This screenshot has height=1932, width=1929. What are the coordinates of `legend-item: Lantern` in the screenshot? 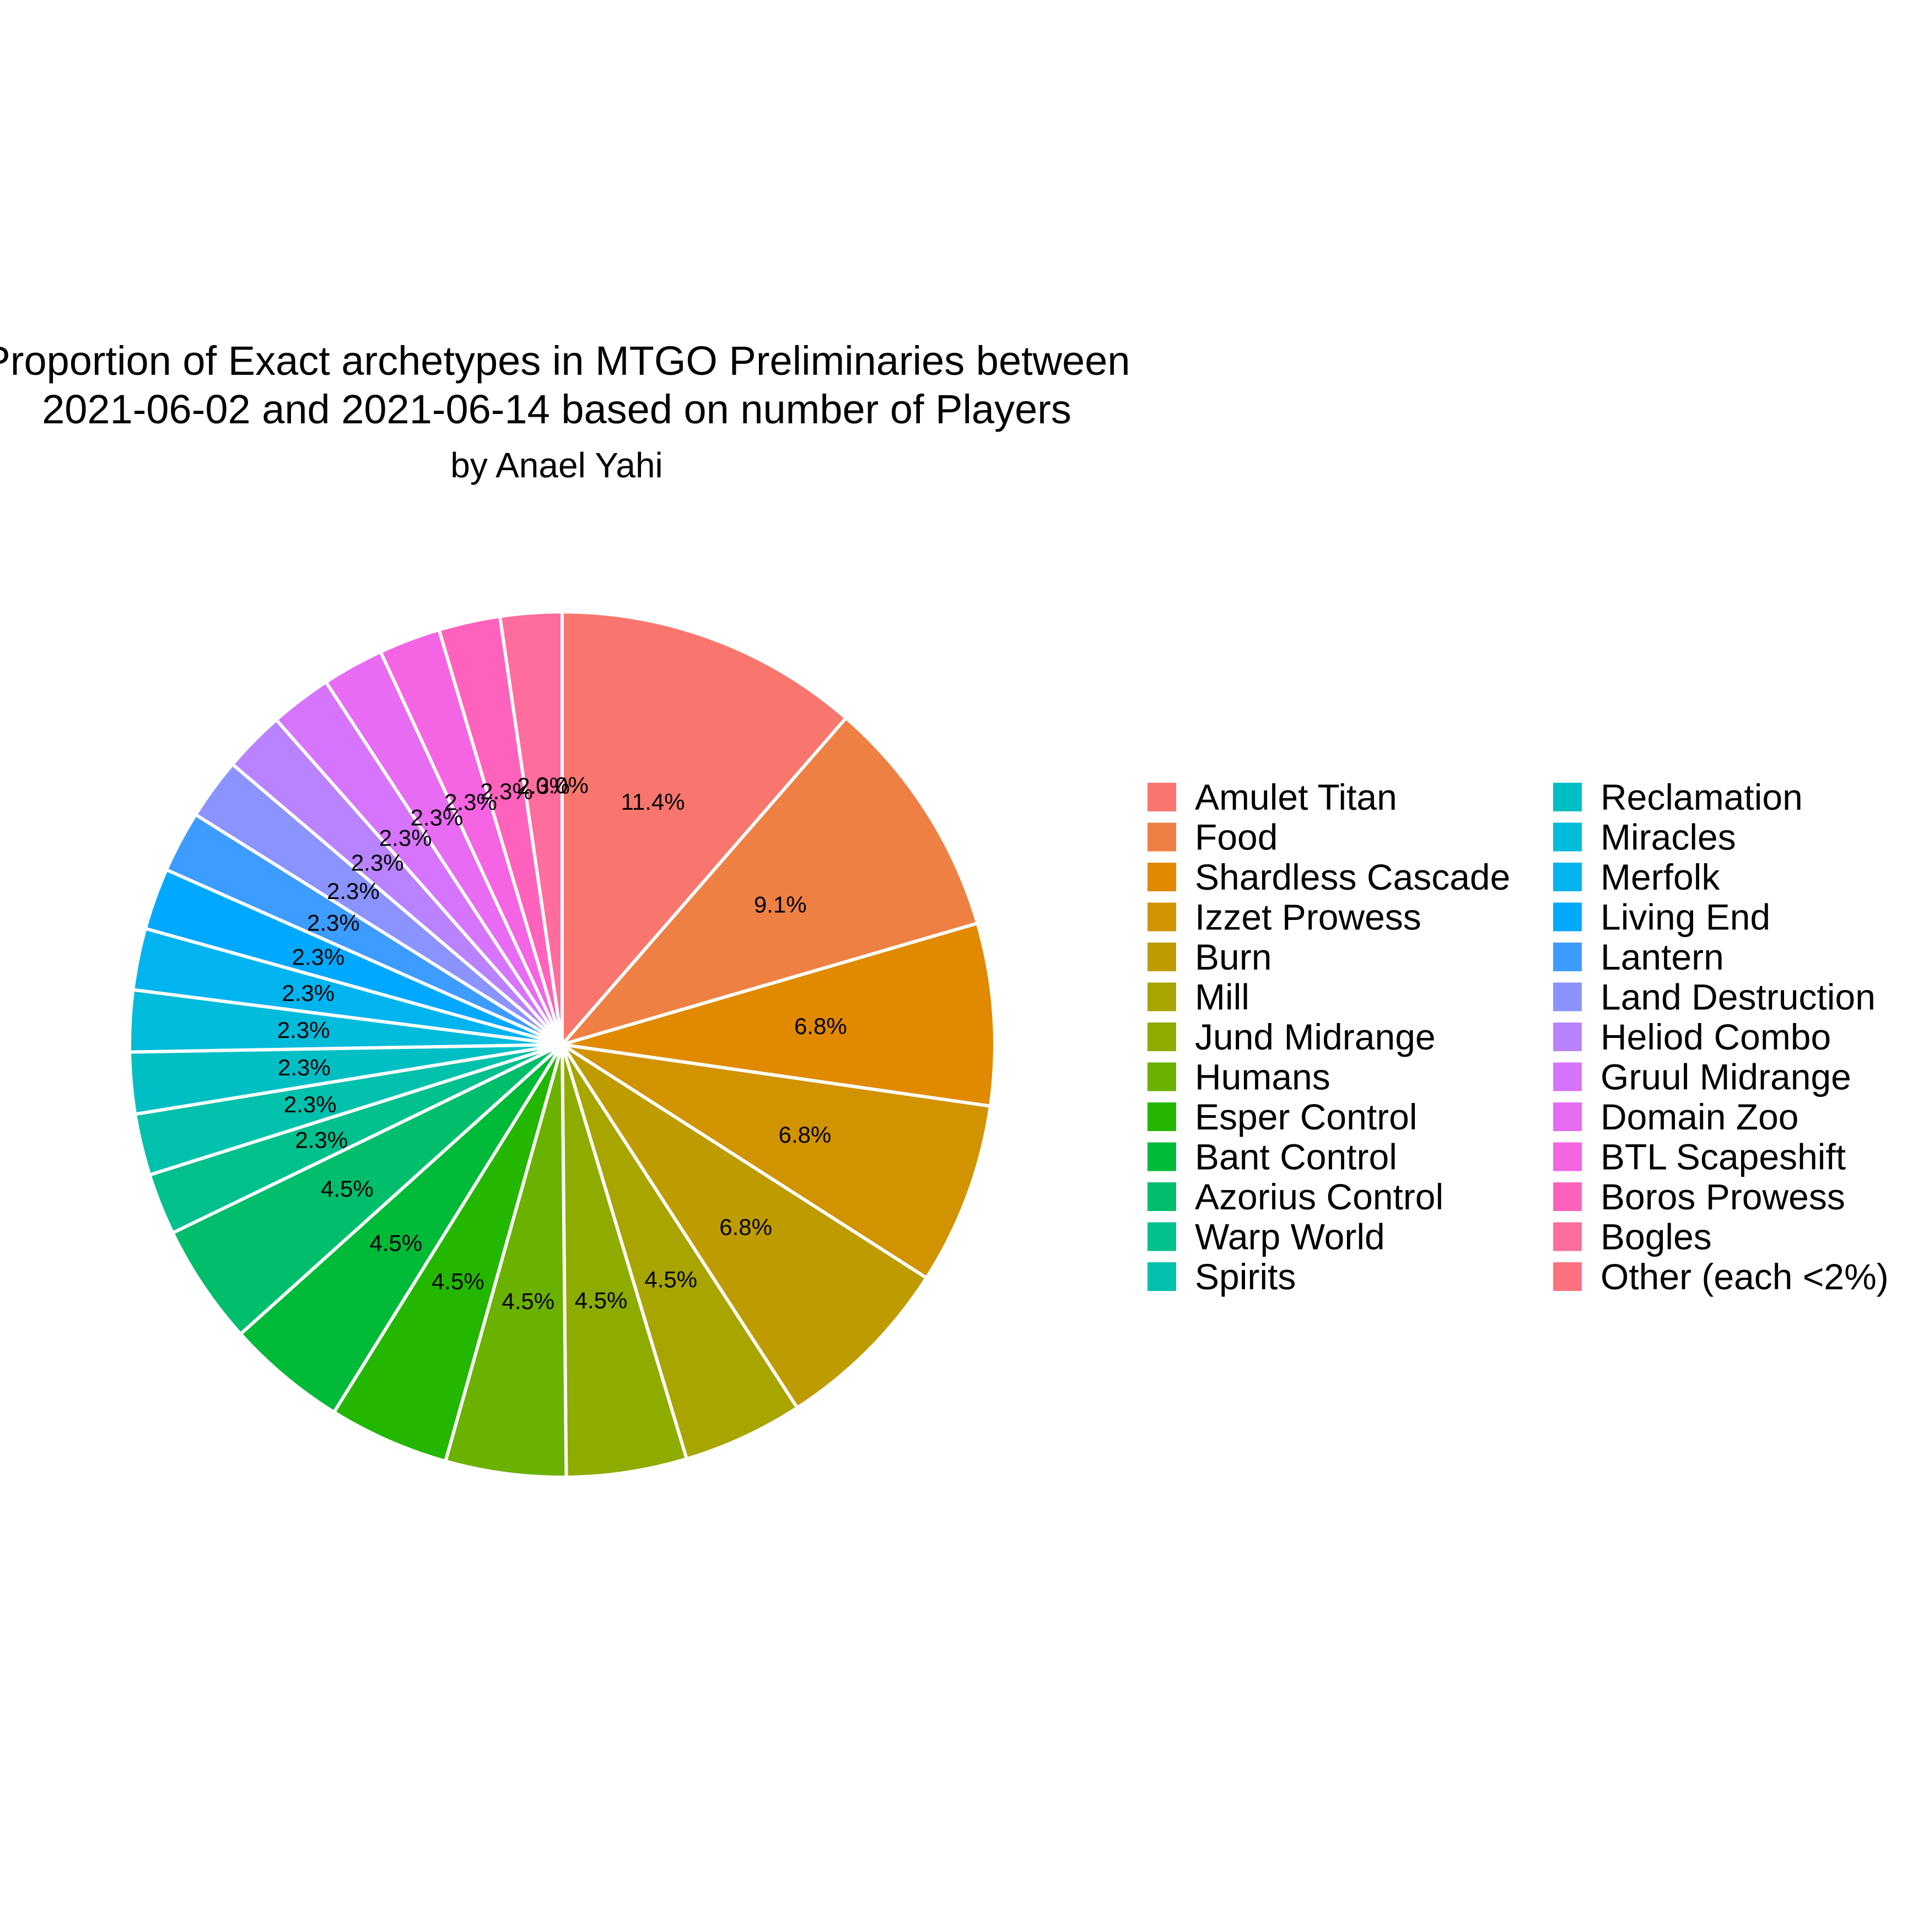 It's located at (1638, 957).